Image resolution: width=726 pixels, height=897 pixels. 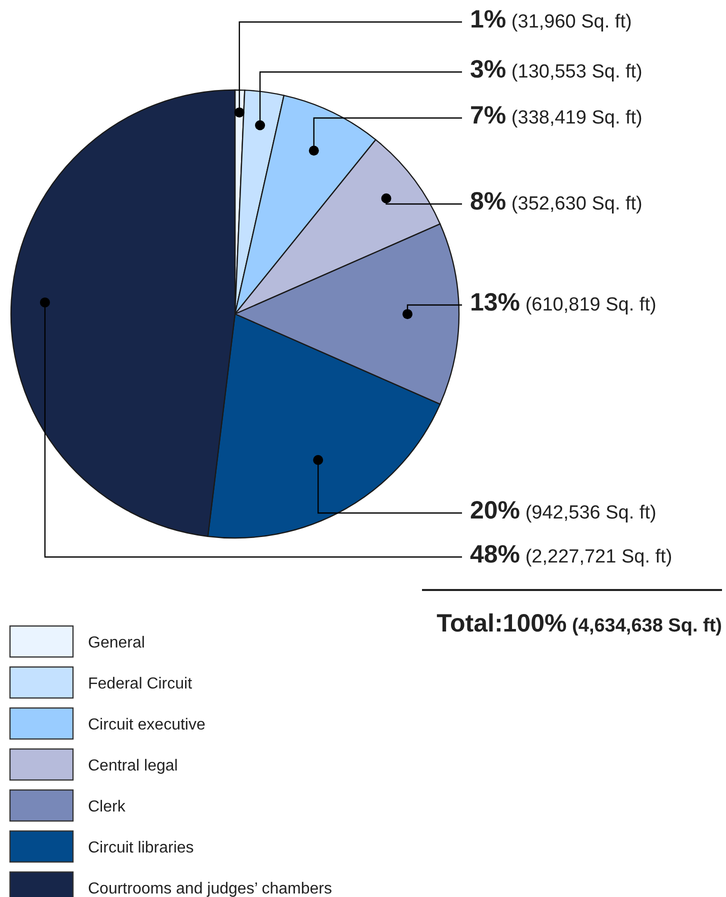 I want to click on legend-label: Courtrooms and judges’ chambers, so click(x=210, y=888).